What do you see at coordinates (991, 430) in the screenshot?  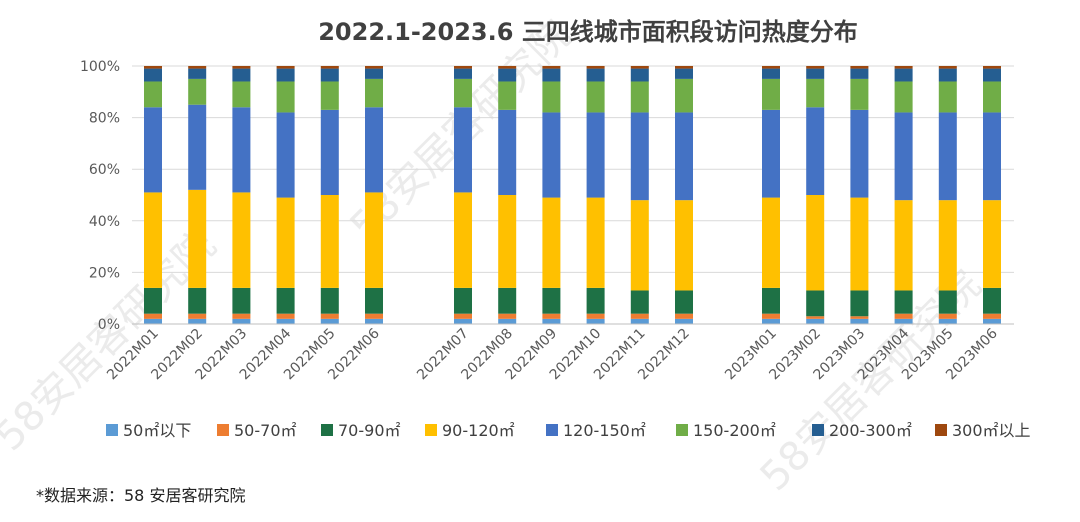 I see `legend-label: 300㎡以上` at bounding box center [991, 430].